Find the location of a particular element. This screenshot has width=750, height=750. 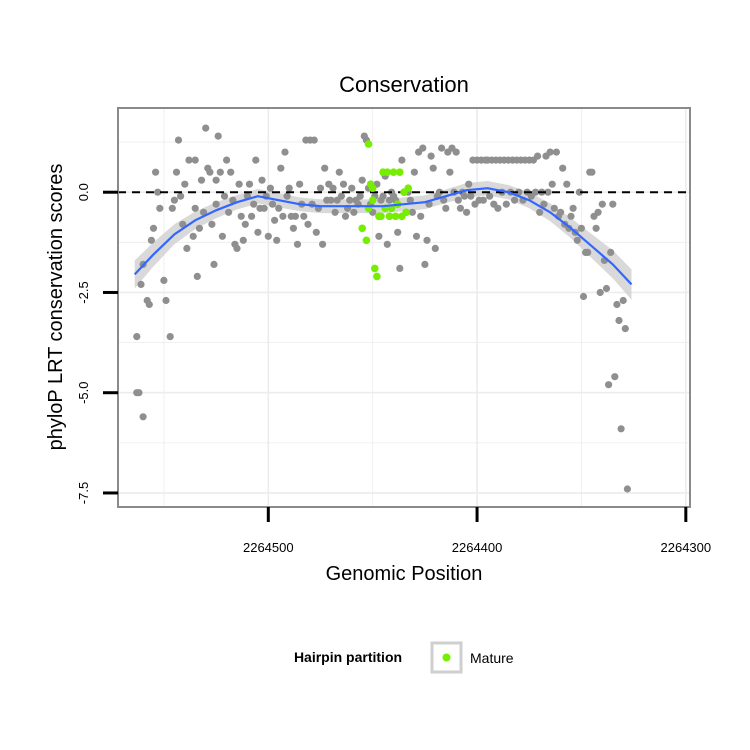

legend-swatch is located at coordinates (446, 657).